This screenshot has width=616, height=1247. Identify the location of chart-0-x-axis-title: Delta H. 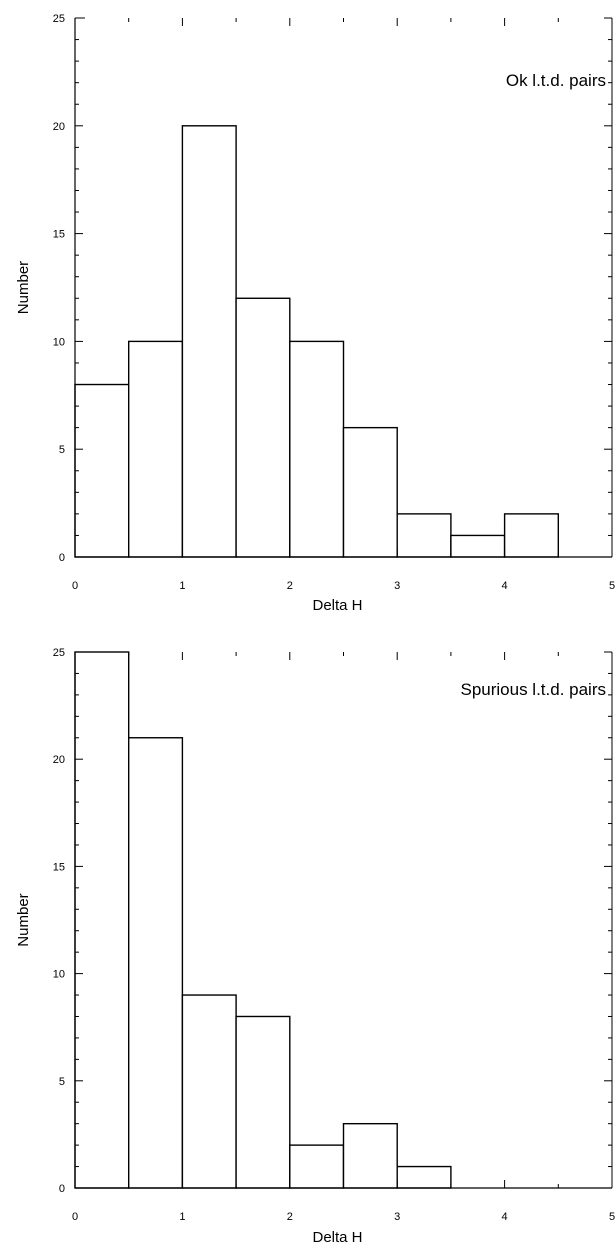
(337, 605).